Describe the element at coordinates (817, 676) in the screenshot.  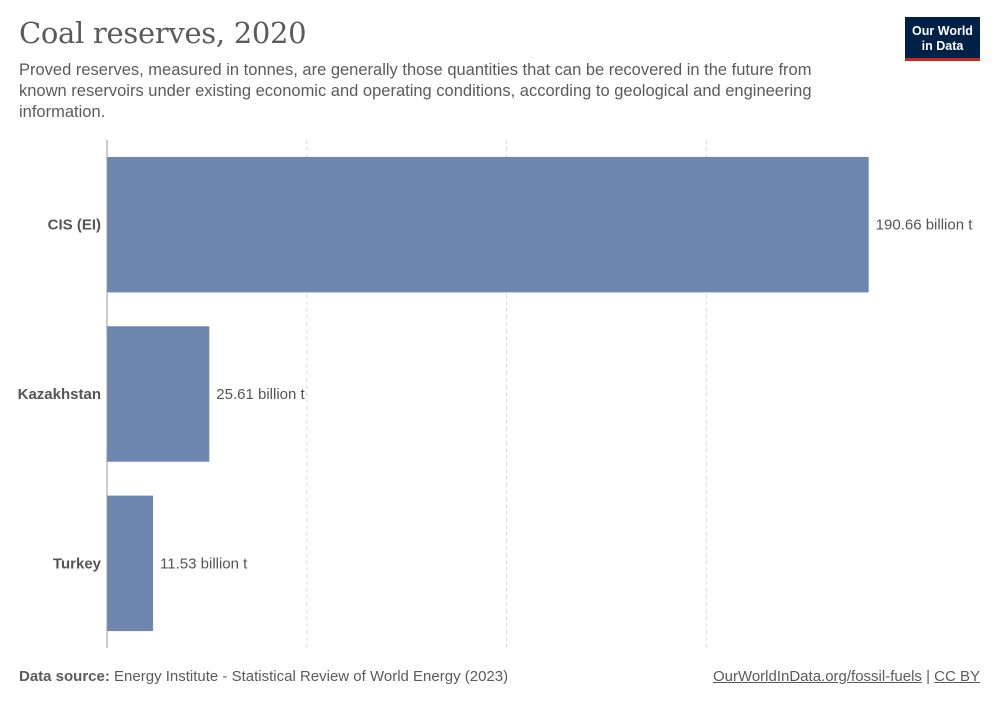
I see `source-link: OurWorldInData.org/fossil-fuels` at that location.